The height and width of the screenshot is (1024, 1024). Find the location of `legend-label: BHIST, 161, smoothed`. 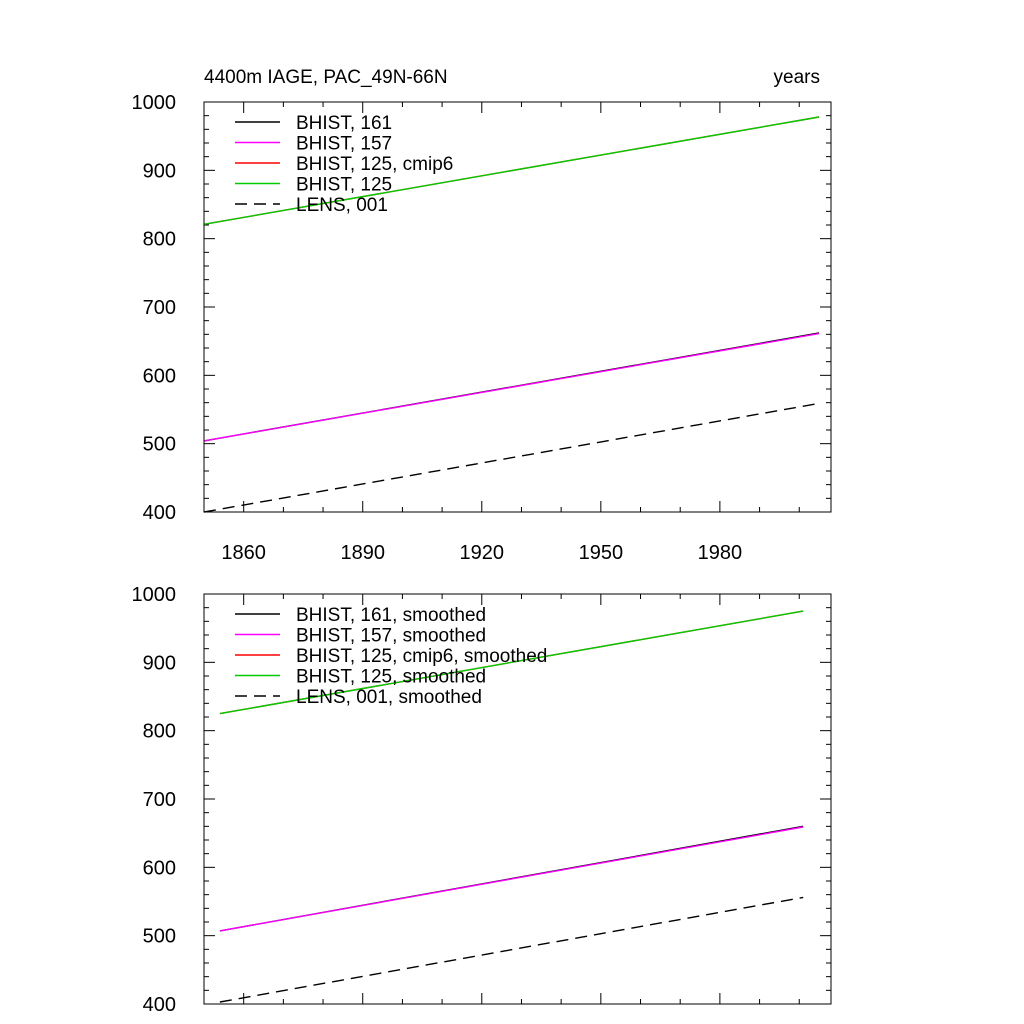

legend-label: BHIST, 161, smoothed is located at coordinates (391, 615).